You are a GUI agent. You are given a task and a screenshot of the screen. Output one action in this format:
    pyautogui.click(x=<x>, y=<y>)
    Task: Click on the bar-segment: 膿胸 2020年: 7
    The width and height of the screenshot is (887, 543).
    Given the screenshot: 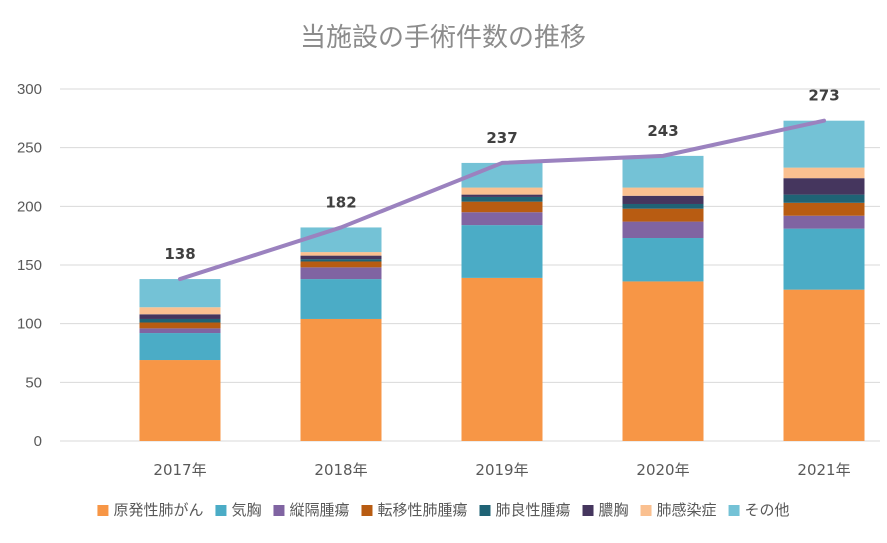 What is the action you would take?
    pyautogui.click(x=663, y=199)
    